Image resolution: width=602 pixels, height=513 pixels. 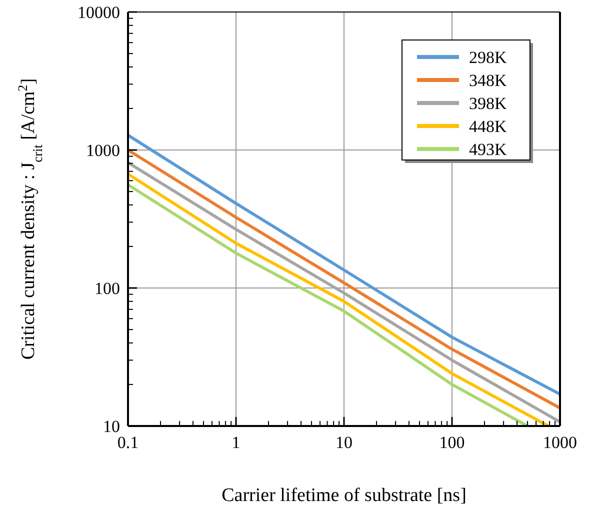 I want to click on y-tick-label: 1000, so click(x=103, y=150).